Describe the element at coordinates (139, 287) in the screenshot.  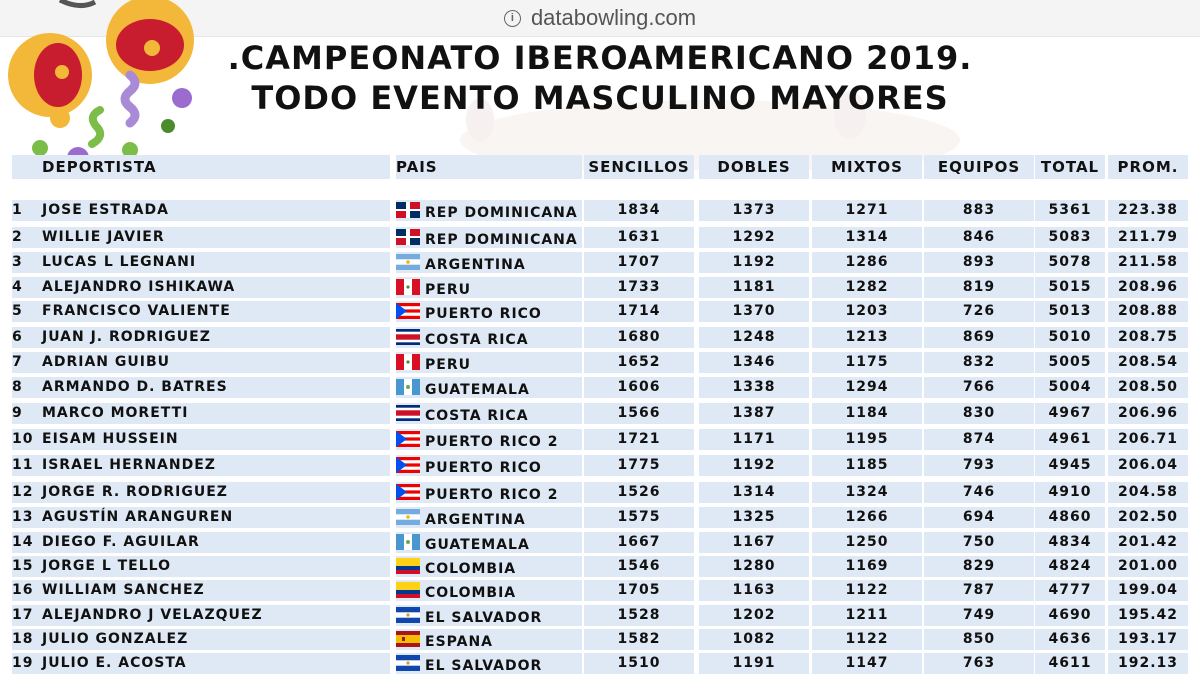
I see `athlete-name-cell: ALEJANDRO ISHIKAWA` at that location.